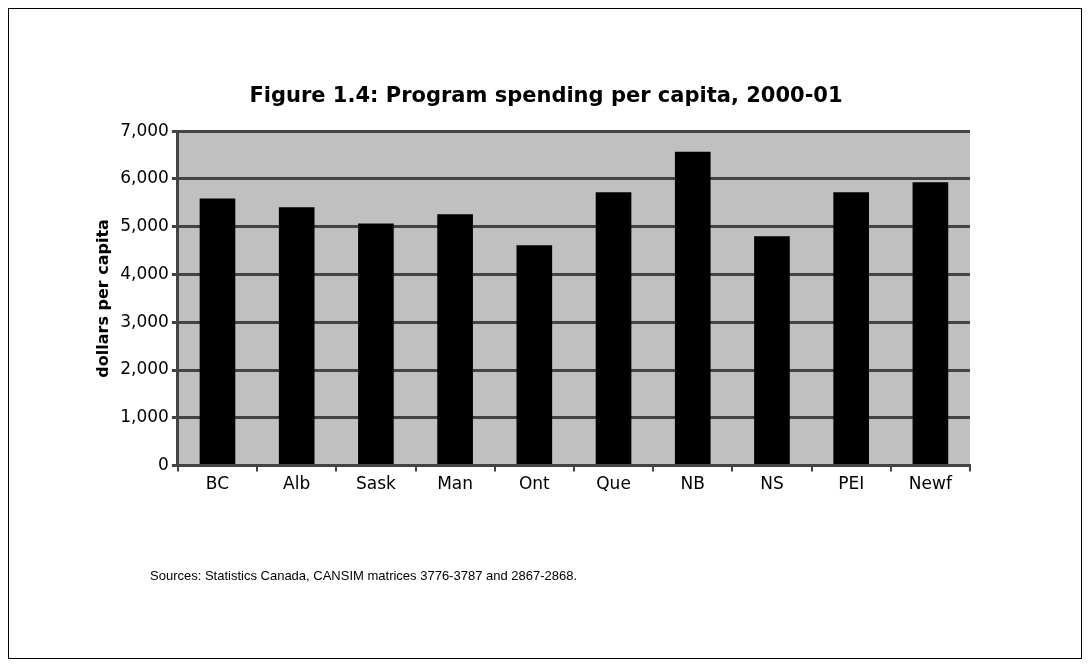 The image size is (1092, 669). What do you see at coordinates (144, 368) in the screenshot?
I see `y-tick-label: 2,000` at bounding box center [144, 368].